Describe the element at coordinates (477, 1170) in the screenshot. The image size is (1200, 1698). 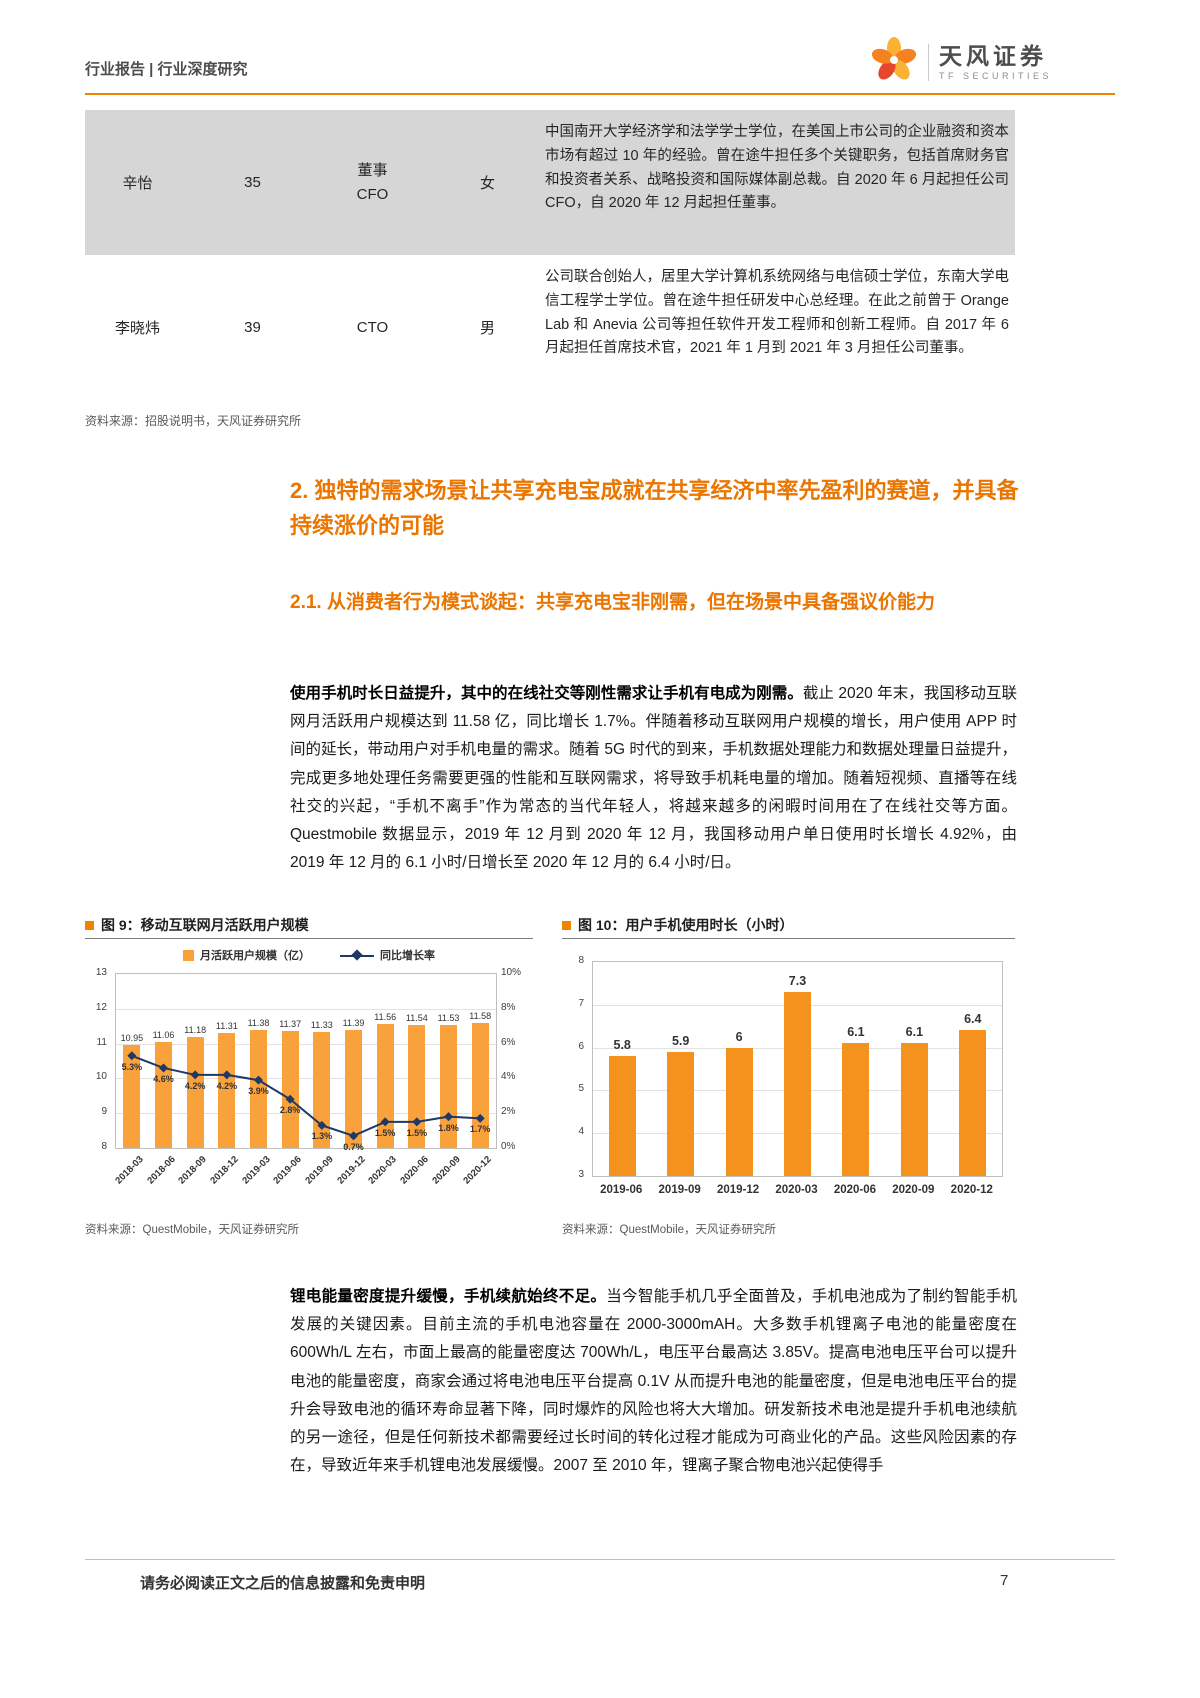
I see `x-axis-label: 2020-12` at that location.